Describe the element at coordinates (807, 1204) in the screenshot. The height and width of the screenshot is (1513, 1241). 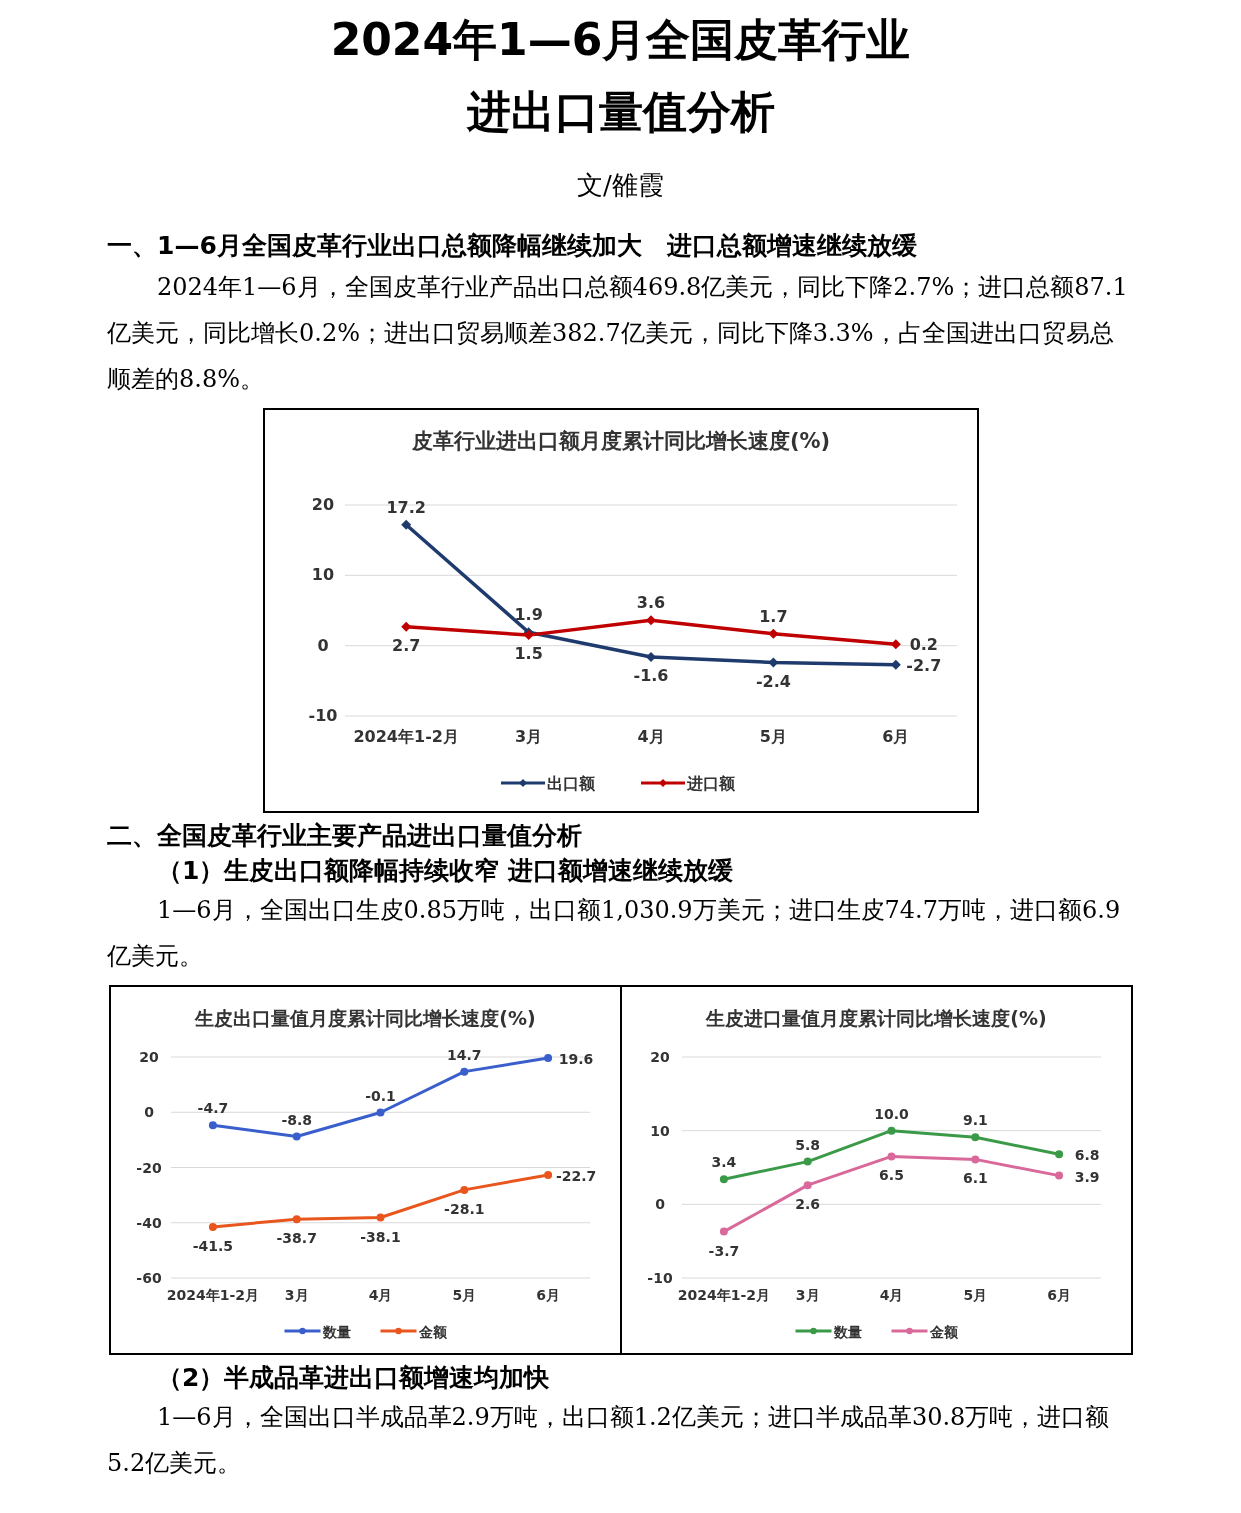
I see `data-label: 2.6` at that location.